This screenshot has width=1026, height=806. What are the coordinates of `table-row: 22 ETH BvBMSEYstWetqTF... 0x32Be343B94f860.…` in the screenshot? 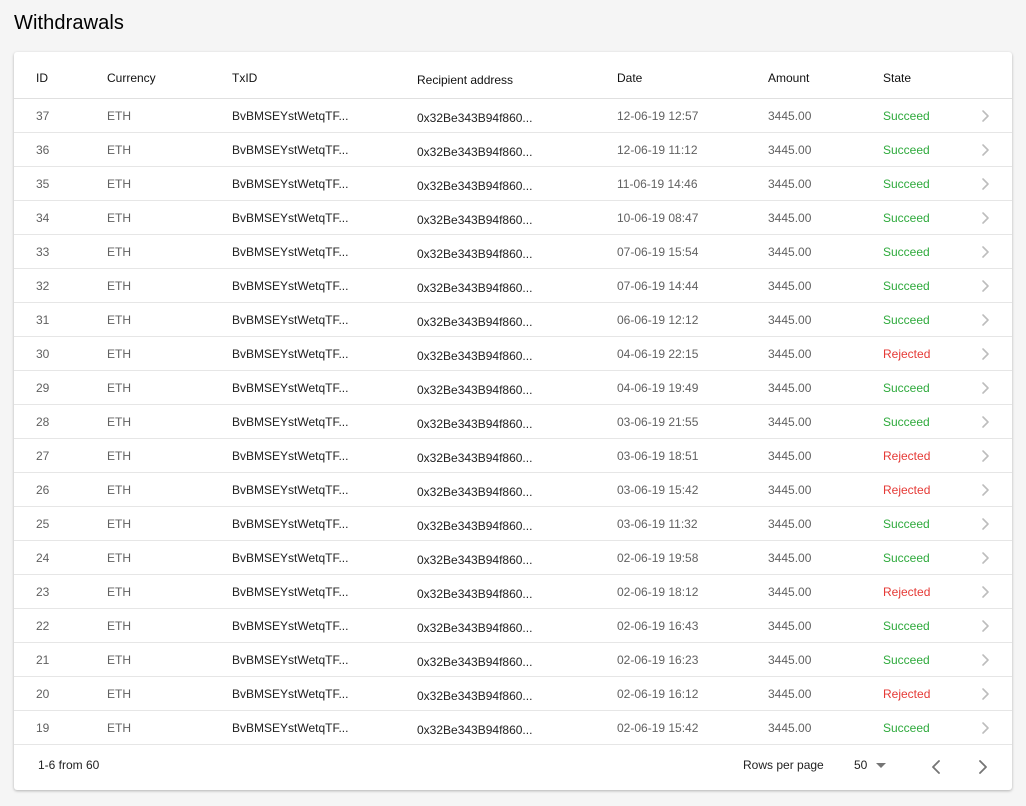 It's located at (513, 626).